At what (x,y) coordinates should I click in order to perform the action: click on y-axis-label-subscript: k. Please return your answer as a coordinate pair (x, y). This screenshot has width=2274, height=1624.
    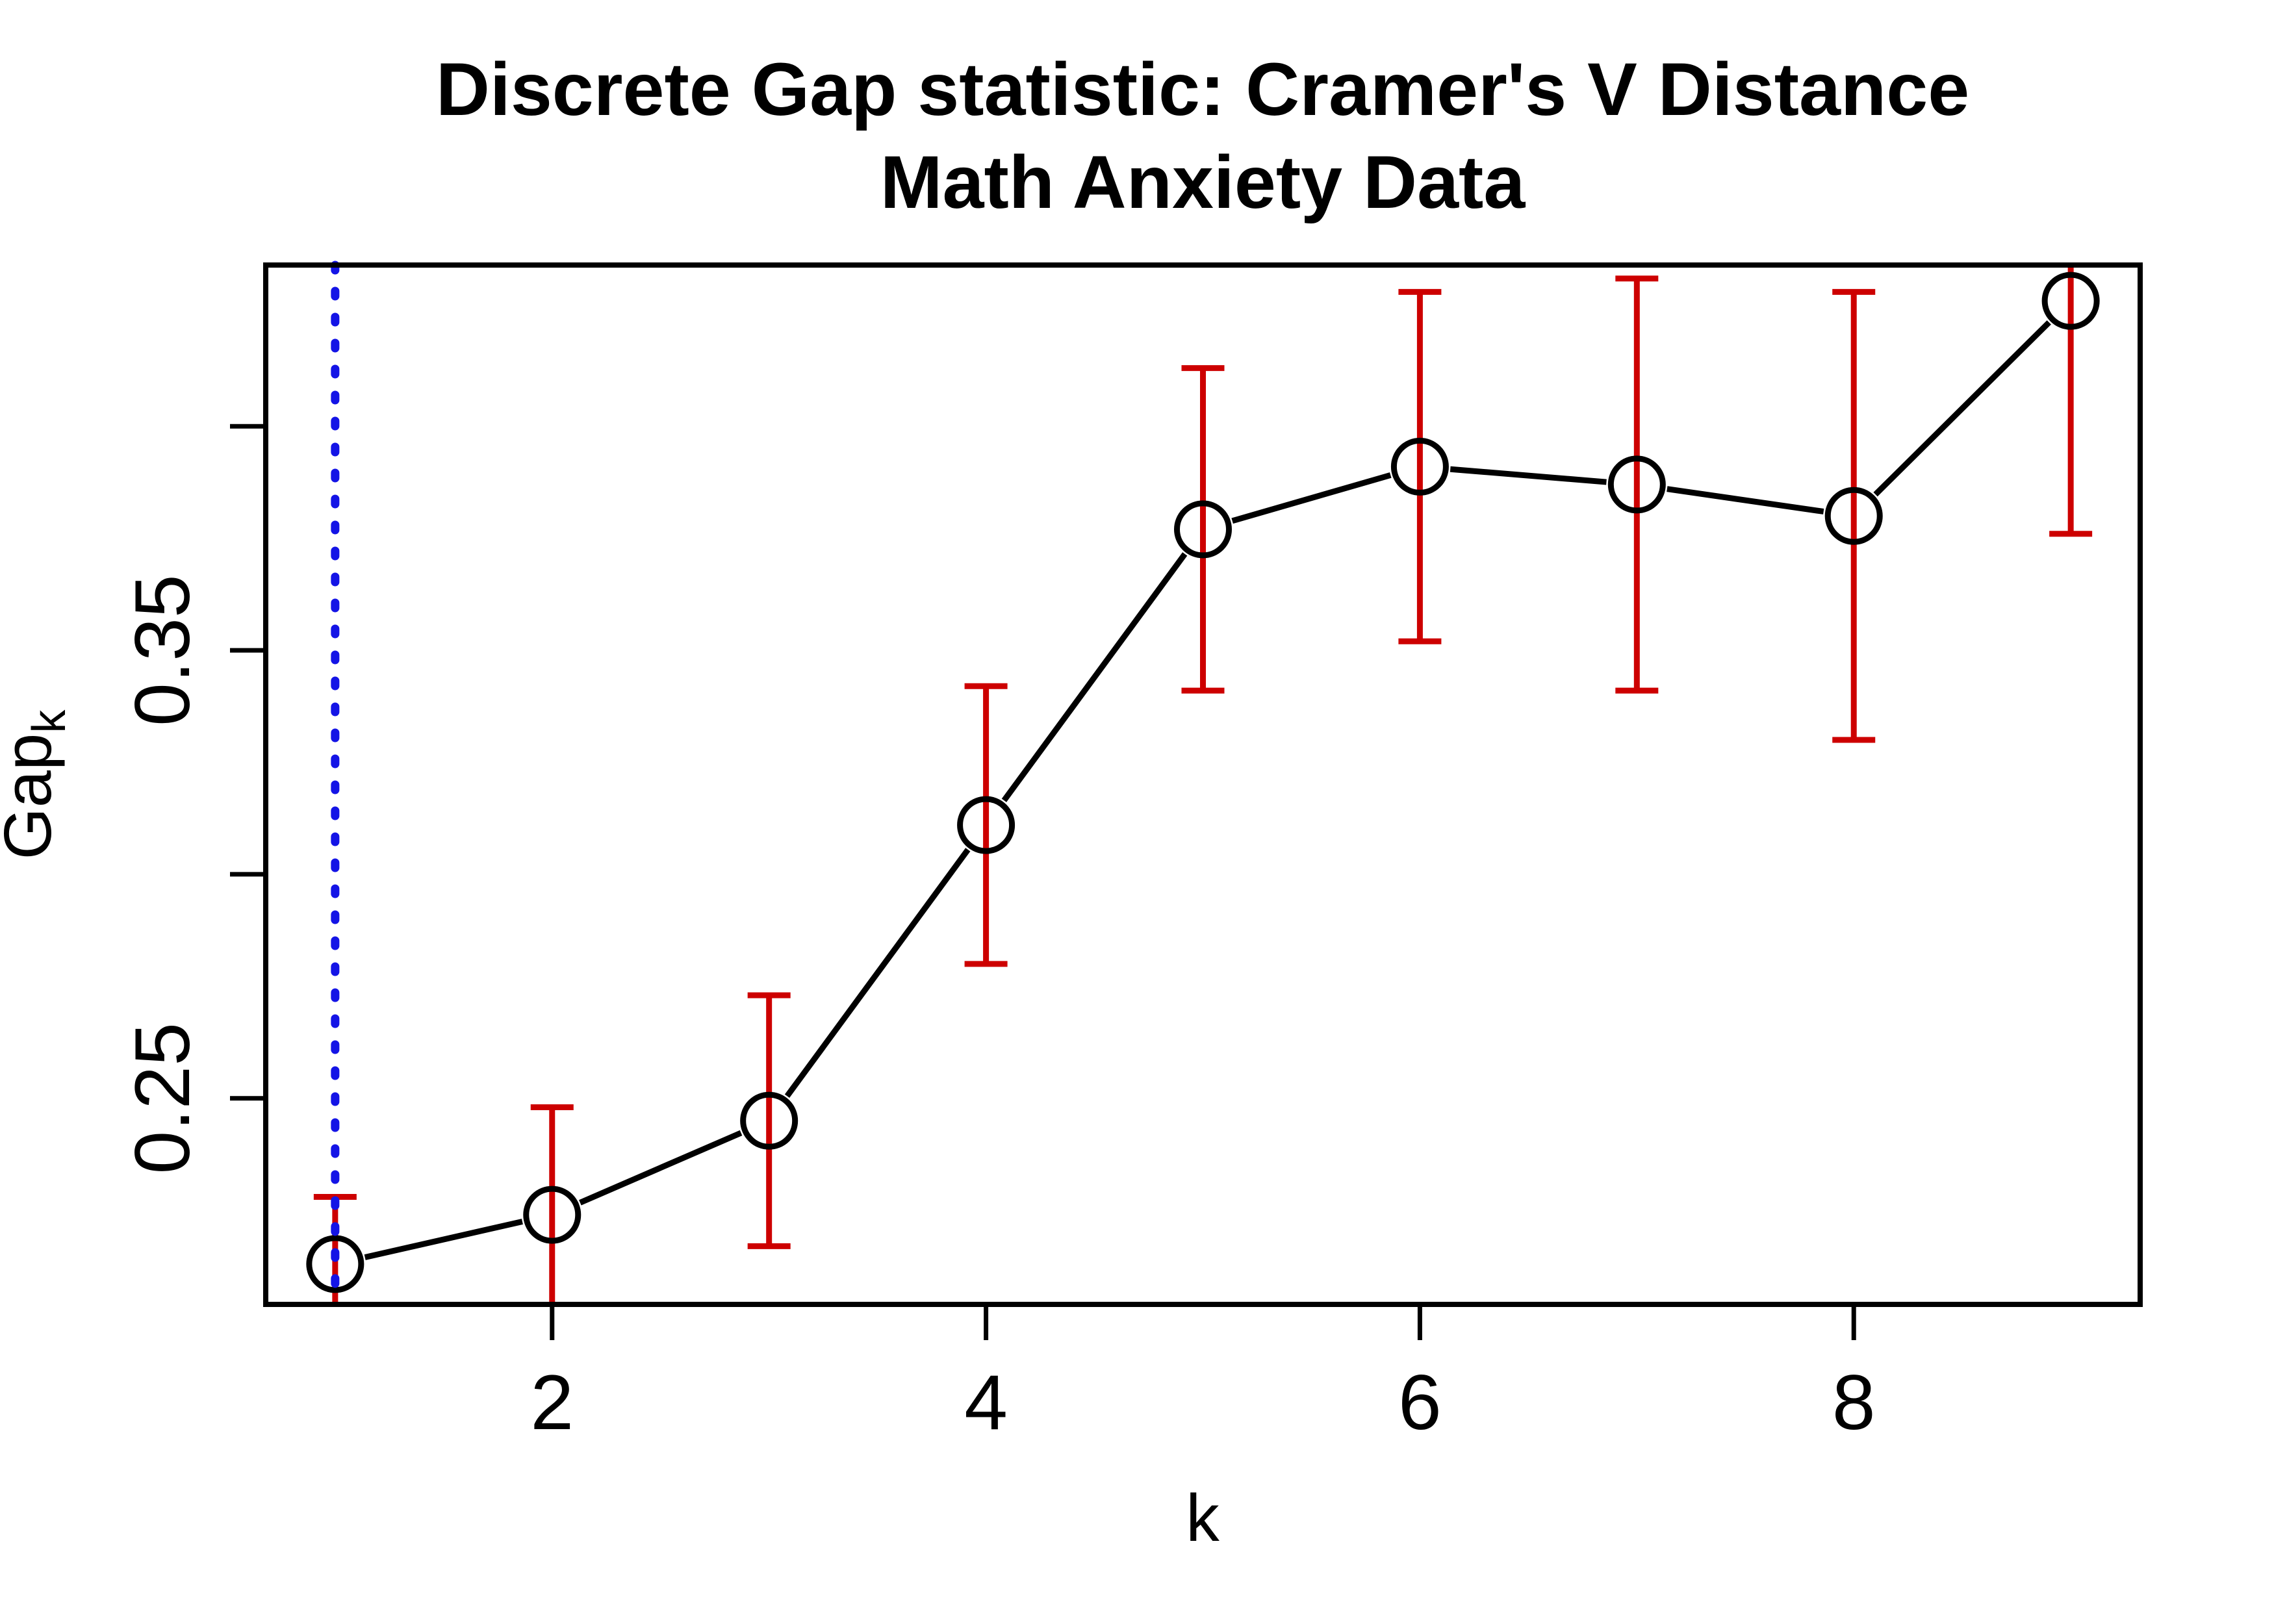
    Looking at the image, I should click on (49, 721).